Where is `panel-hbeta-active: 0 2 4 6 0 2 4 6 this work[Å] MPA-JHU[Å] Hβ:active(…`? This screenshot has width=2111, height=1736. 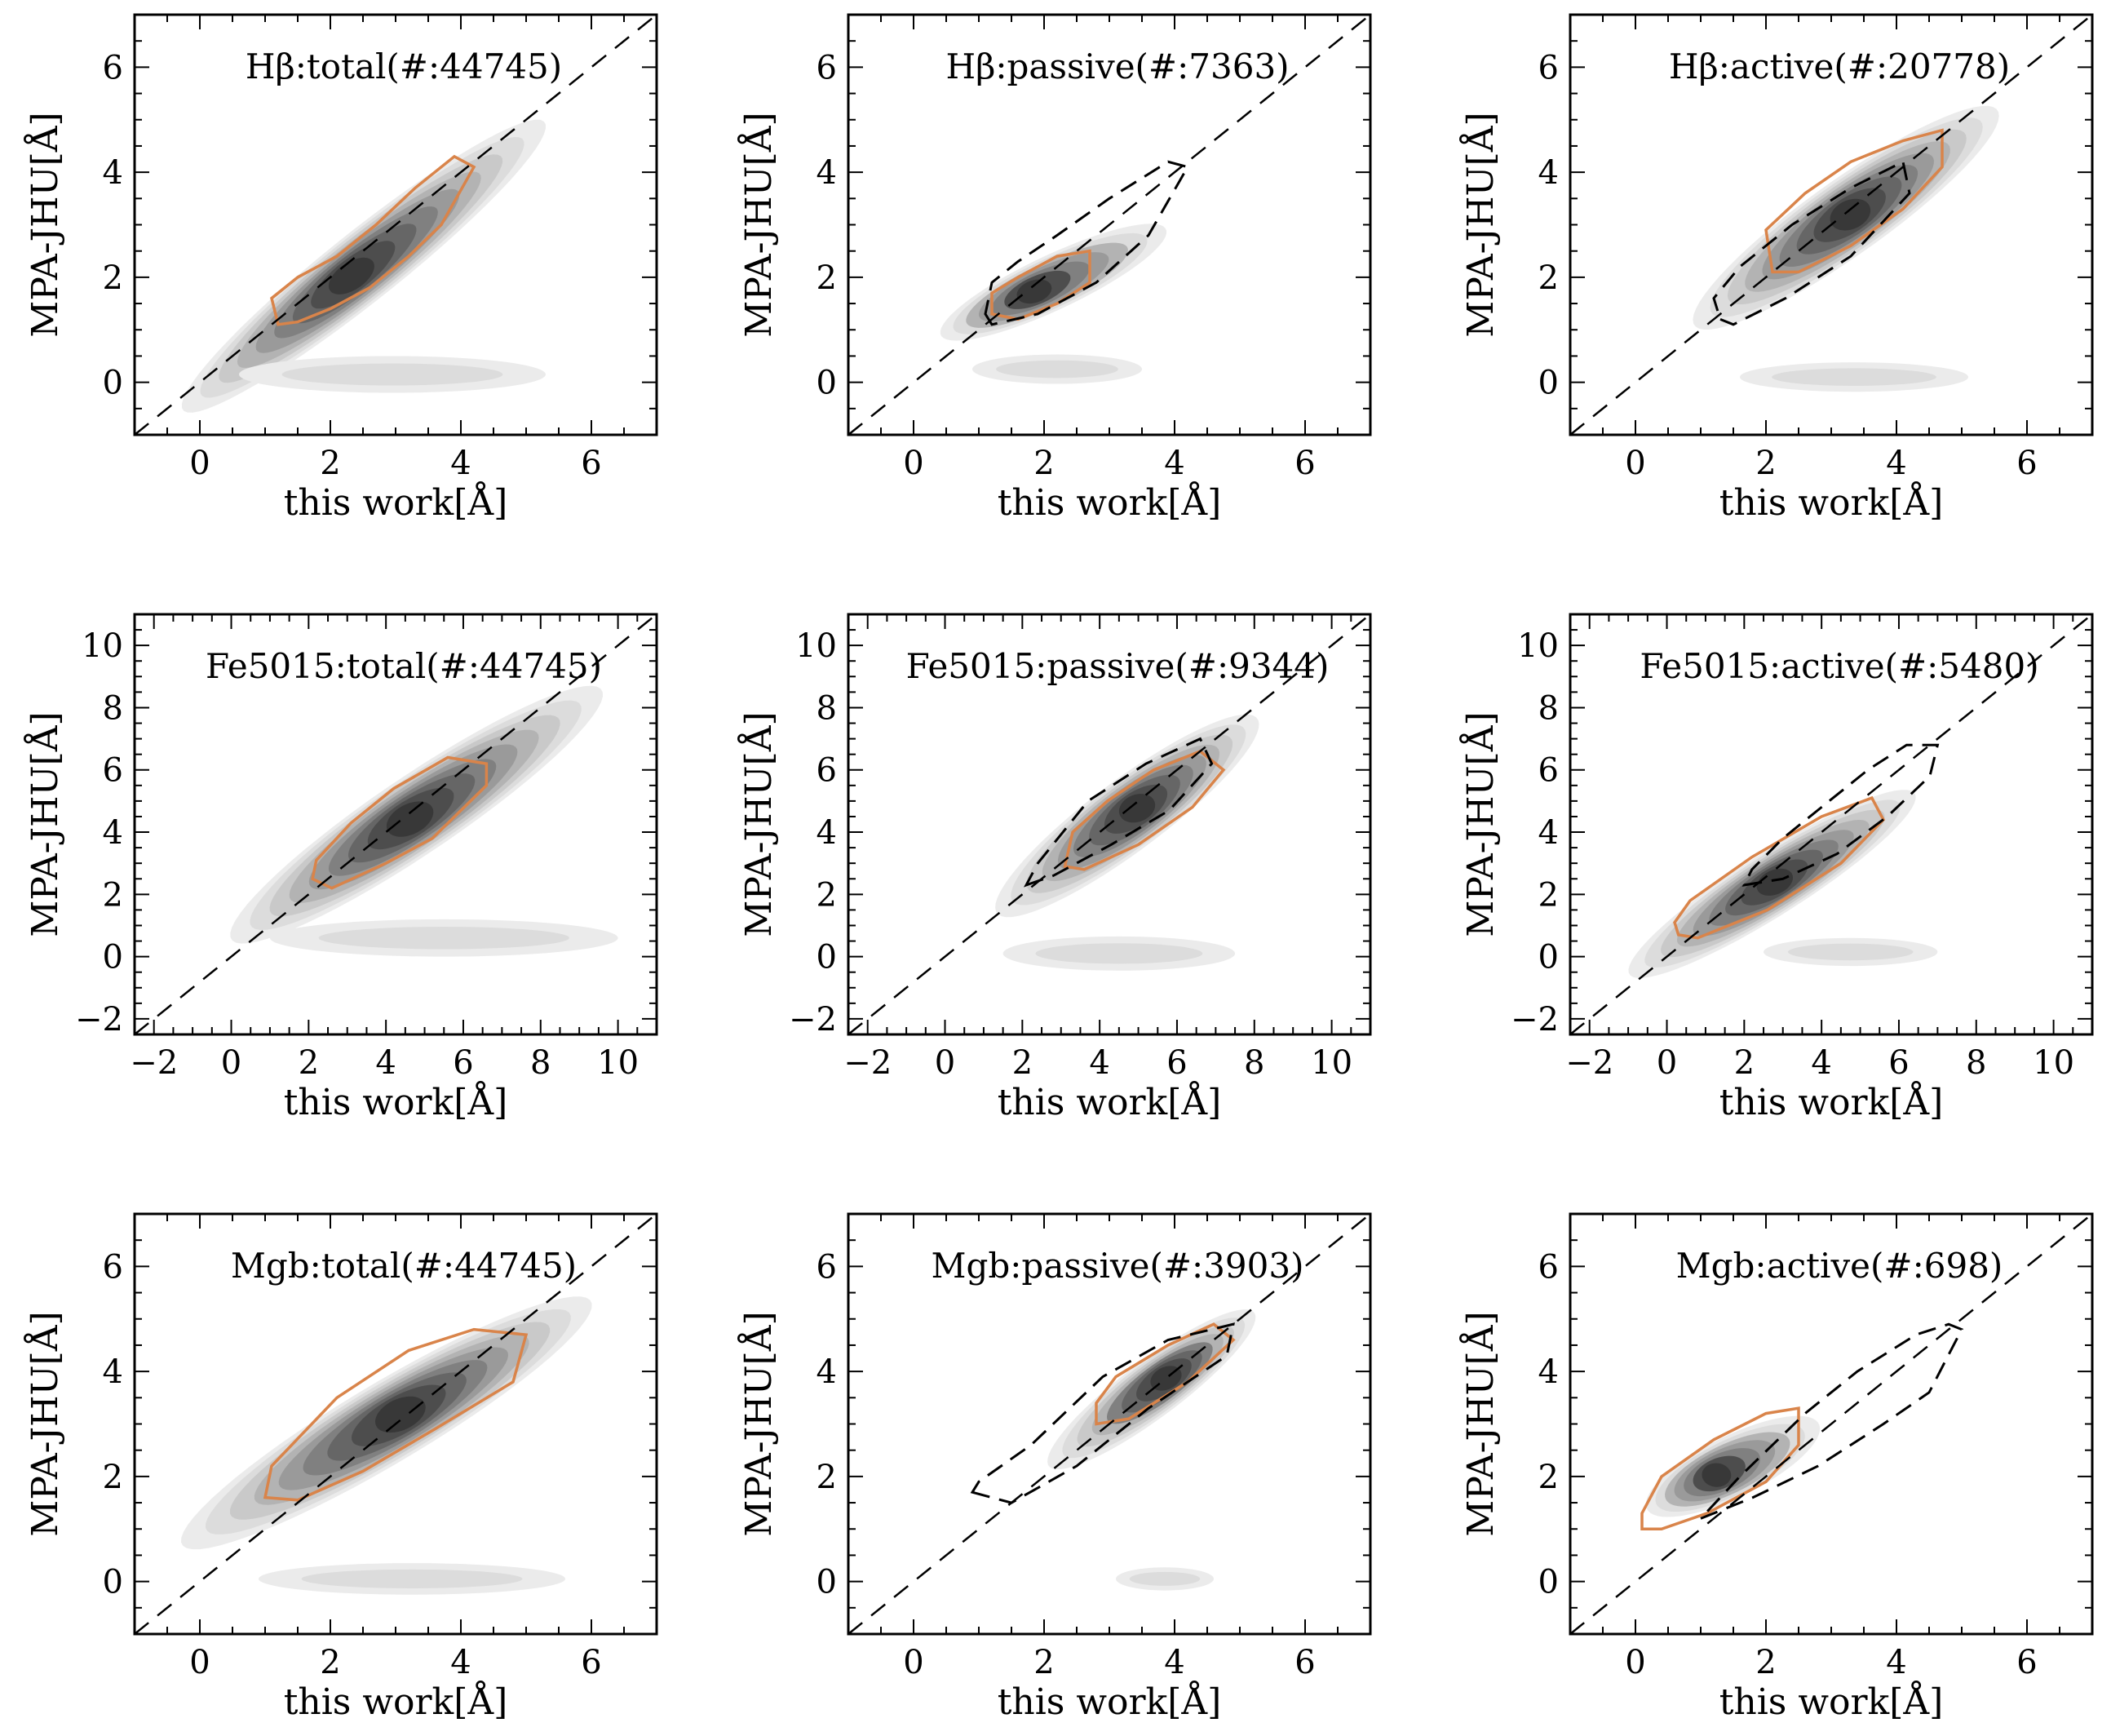 panel-hbeta-active: 0 2 4 6 0 2 4 6 this work[Å] MPA-JHU[Å] Hβ:active(… is located at coordinates (1776, 268).